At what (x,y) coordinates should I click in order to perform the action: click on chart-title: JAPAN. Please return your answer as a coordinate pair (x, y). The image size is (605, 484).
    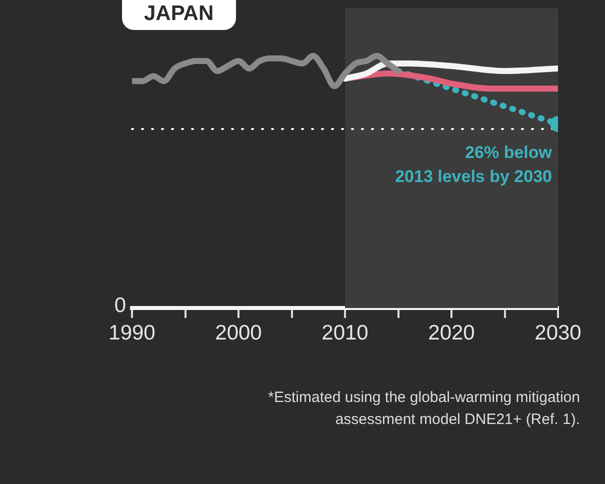
    Looking at the image, I should click on (179, 15).